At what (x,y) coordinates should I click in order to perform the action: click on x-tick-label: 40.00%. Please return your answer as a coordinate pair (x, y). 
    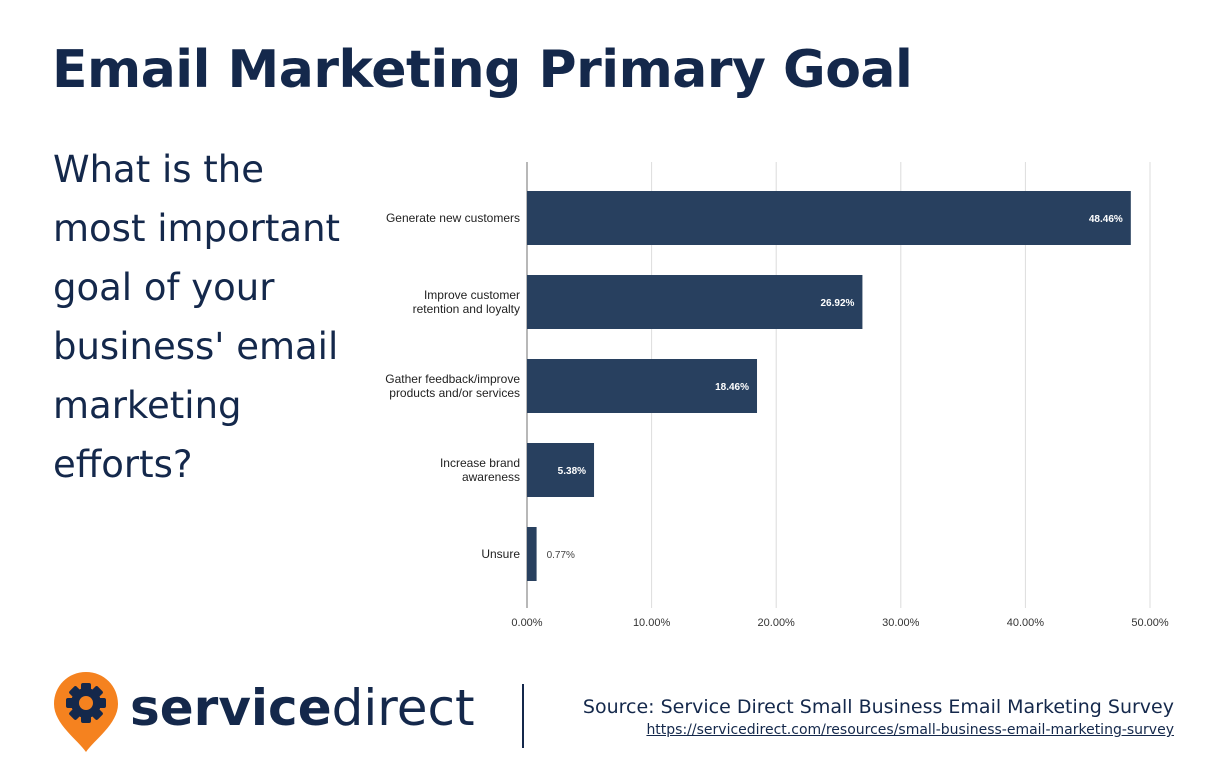
    Looking at the image, I should click on (1026, 623).